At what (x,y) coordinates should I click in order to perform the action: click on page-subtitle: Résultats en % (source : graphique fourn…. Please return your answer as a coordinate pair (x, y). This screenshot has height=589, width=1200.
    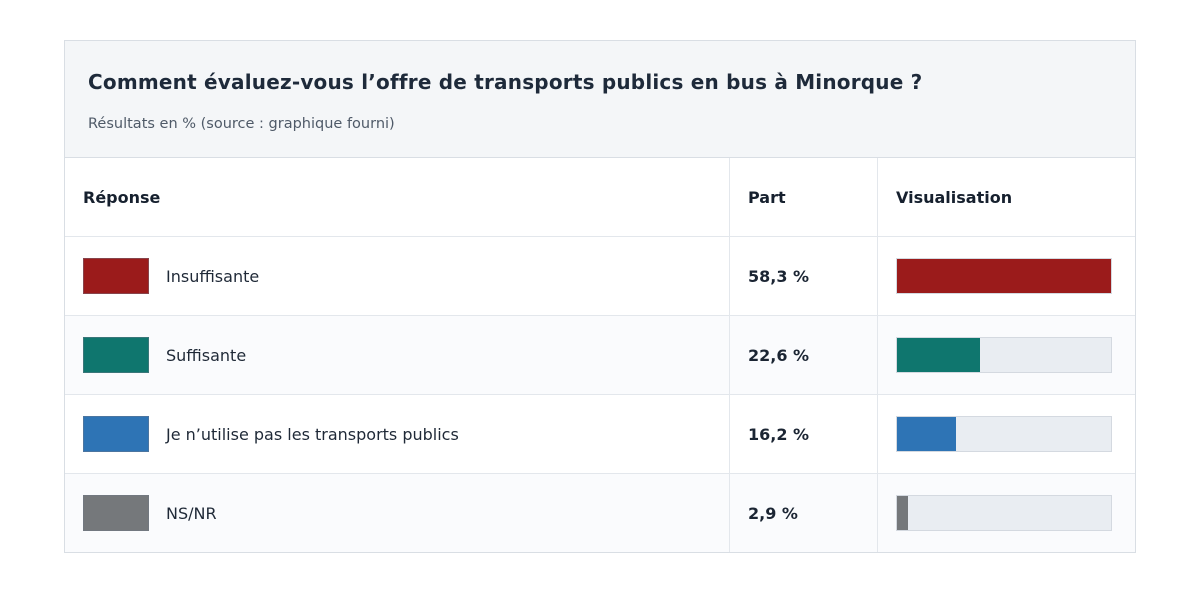
    Looking at the image, I should click on (241, 124).